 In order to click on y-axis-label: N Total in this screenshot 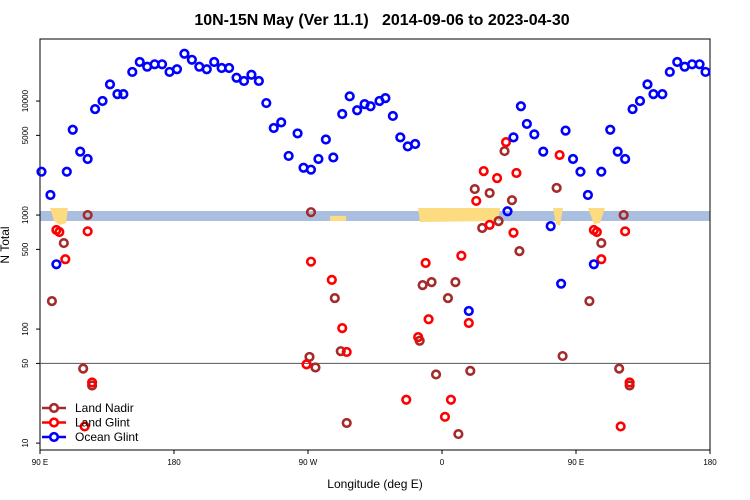, I will do `click(6, 244)`.